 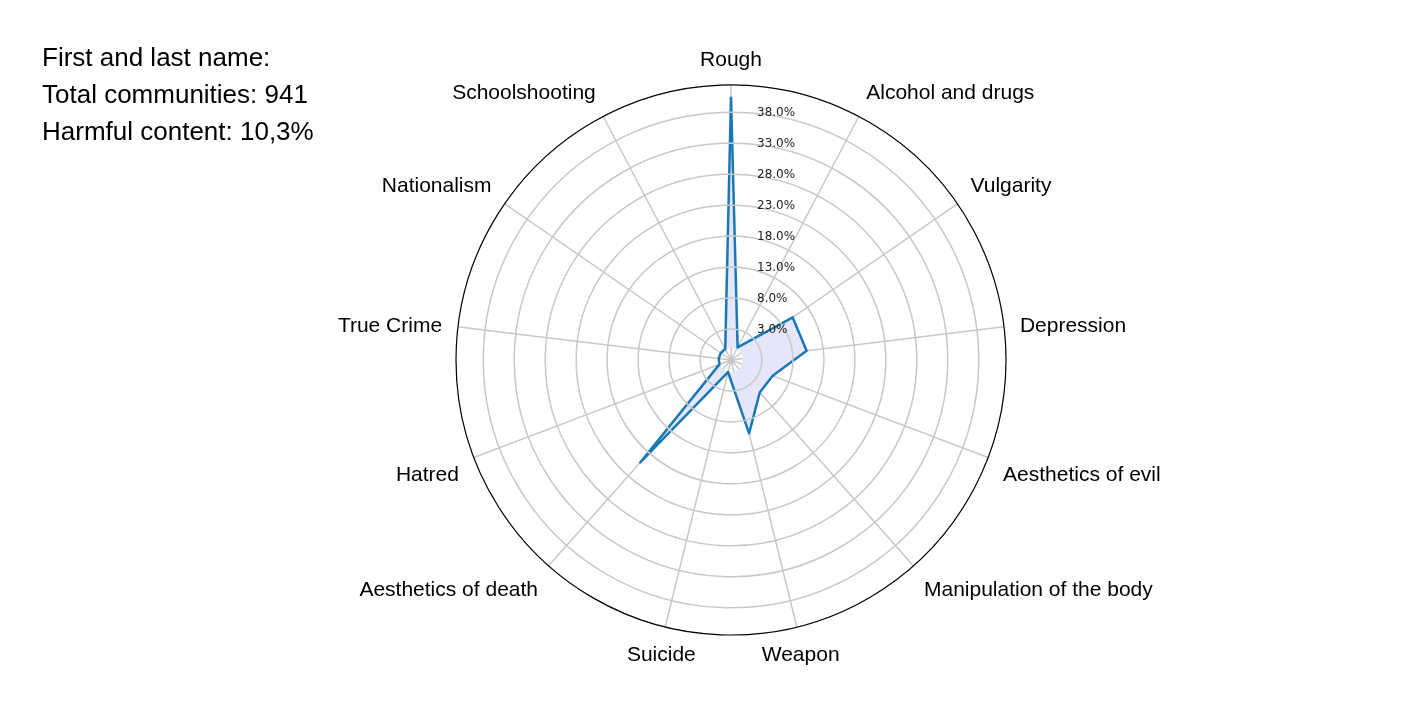 What do you see at coordinates (800, 653) in the screenshot?
I see `spoke-label: Weapon` at bounding box center [800, 653].